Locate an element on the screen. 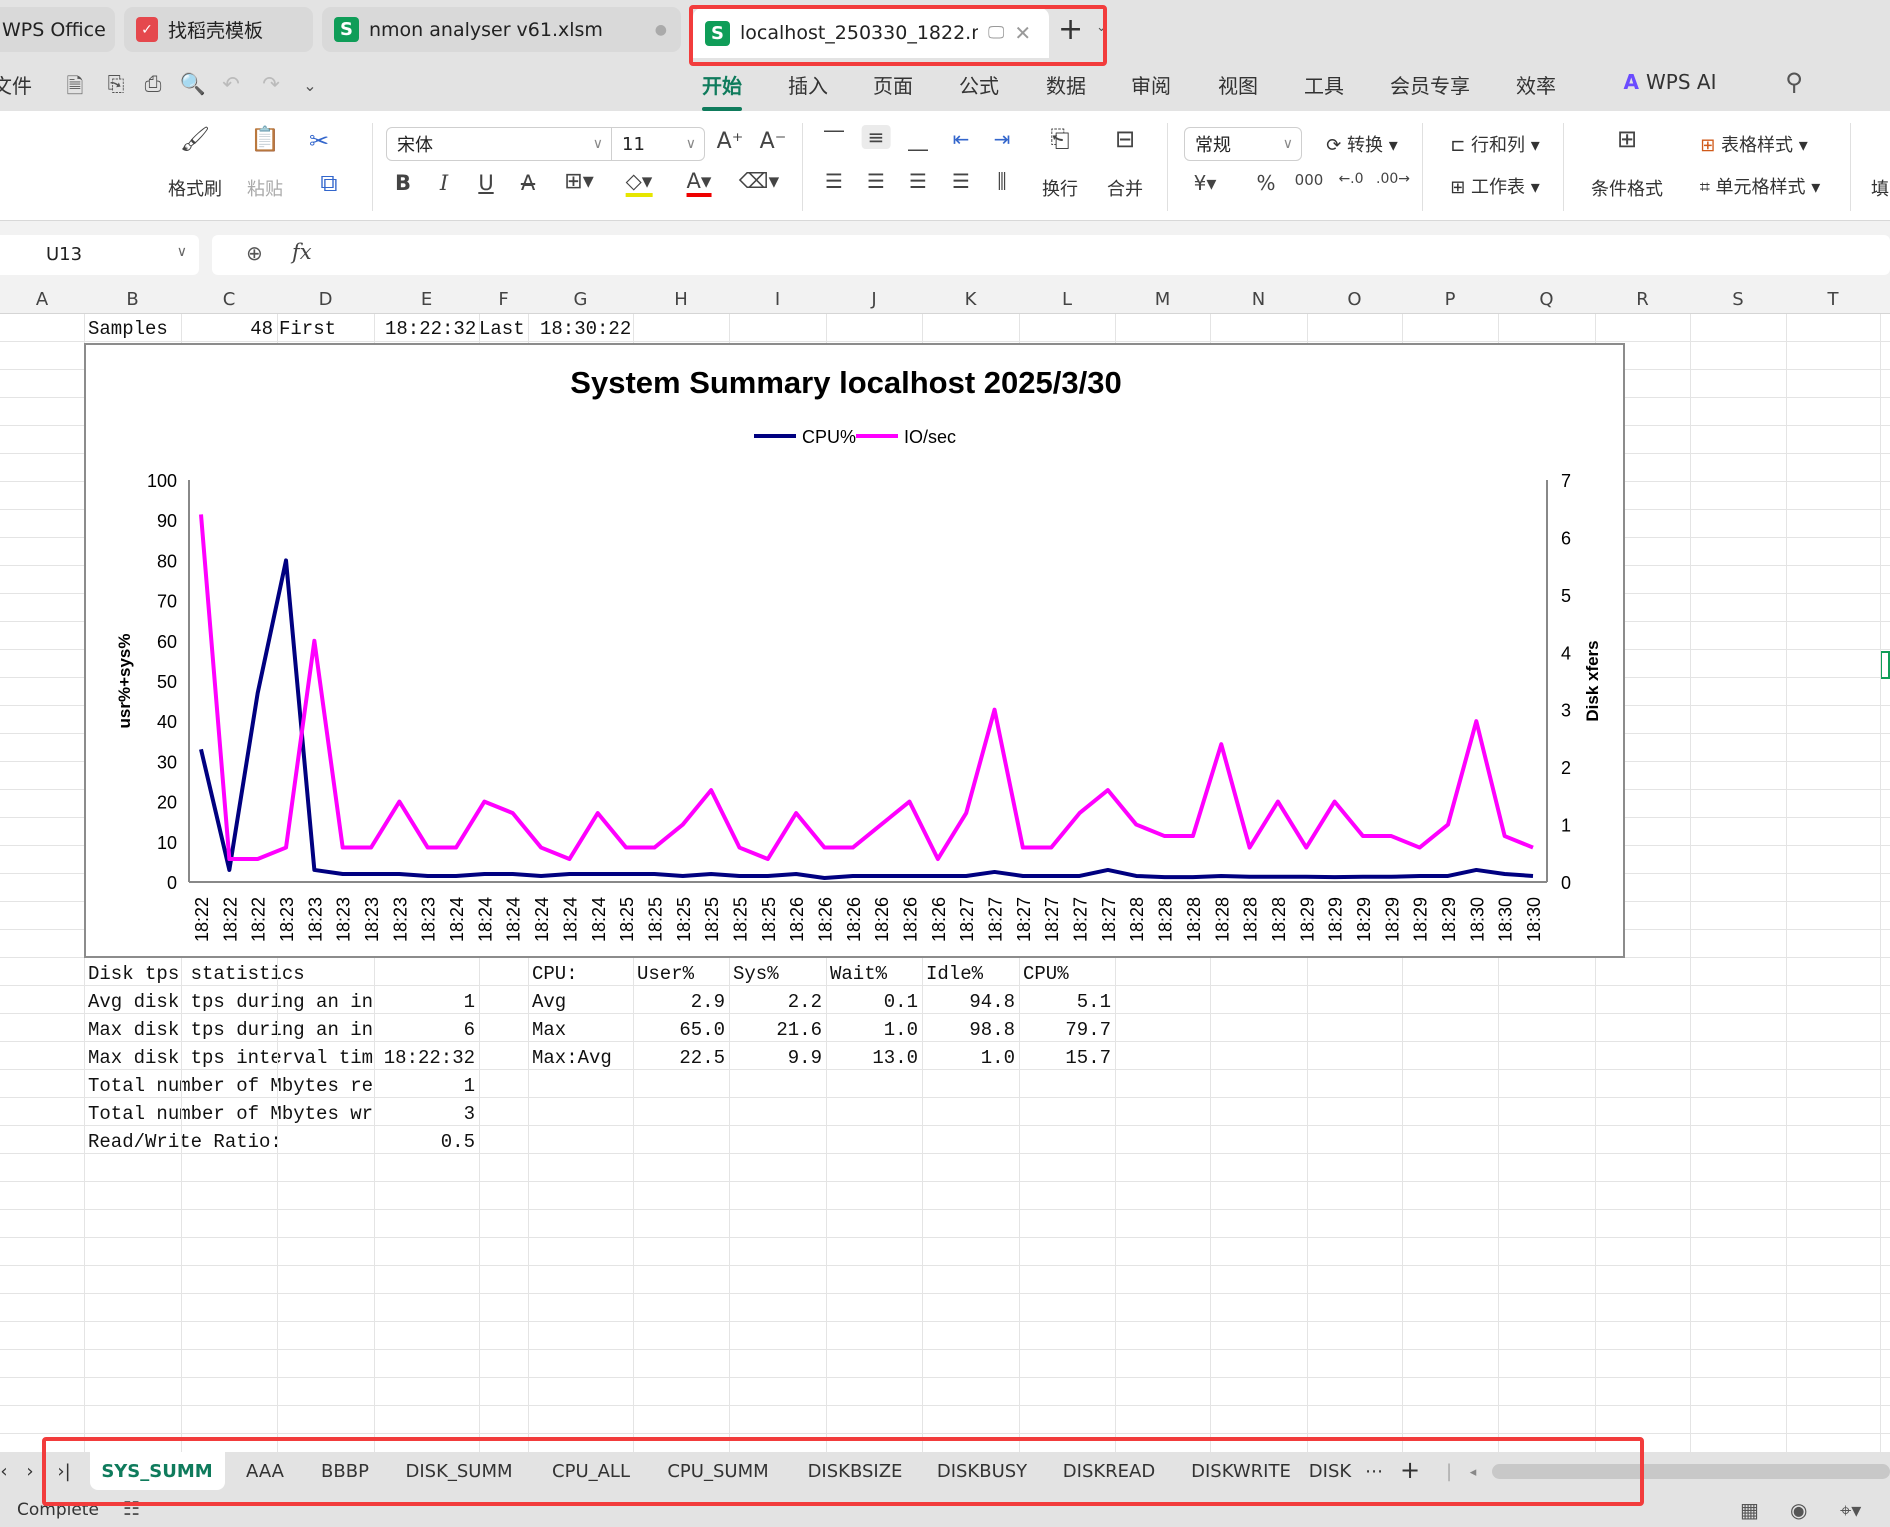 The image size is (1890, 1527). undo-icon: ↶ is located at coordinates (231, 84).